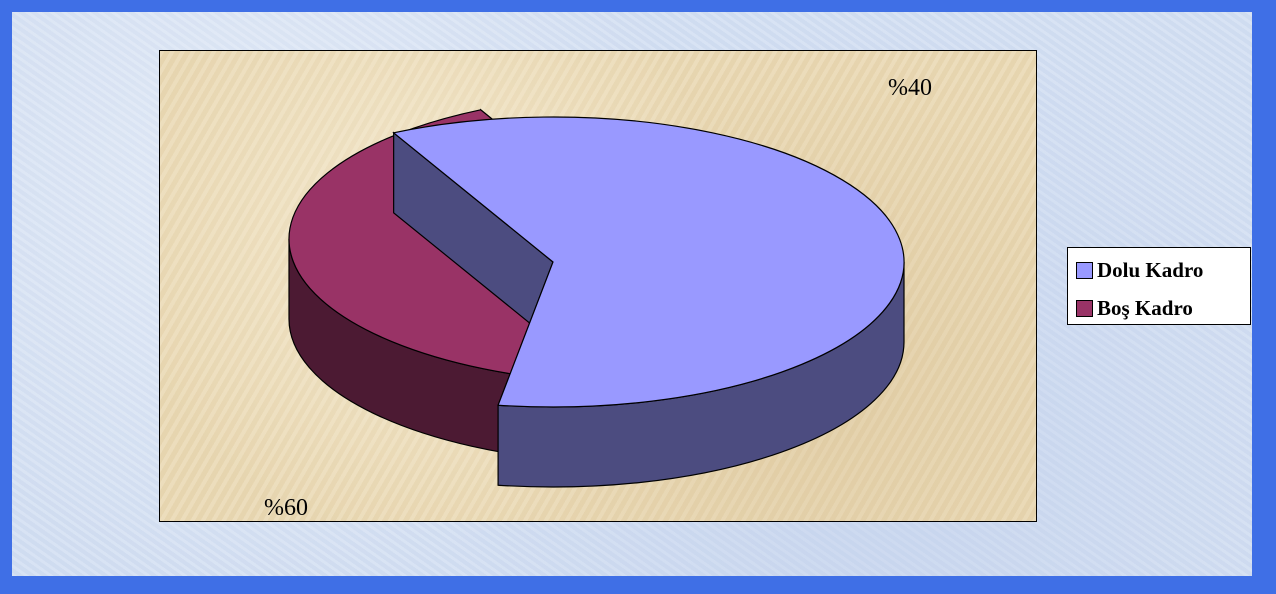  Describe the element at coordinates (1145, 307) in the screenshot. I see `legend-label-bos-kadro: Boş Kadro` at that location.